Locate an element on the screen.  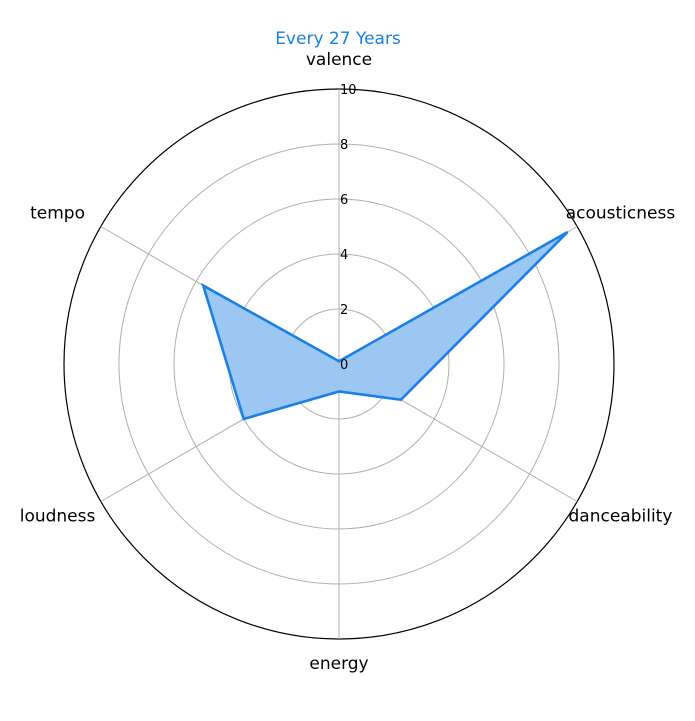
axis-label-tempo: tempo is located at coordinates (57, 214).